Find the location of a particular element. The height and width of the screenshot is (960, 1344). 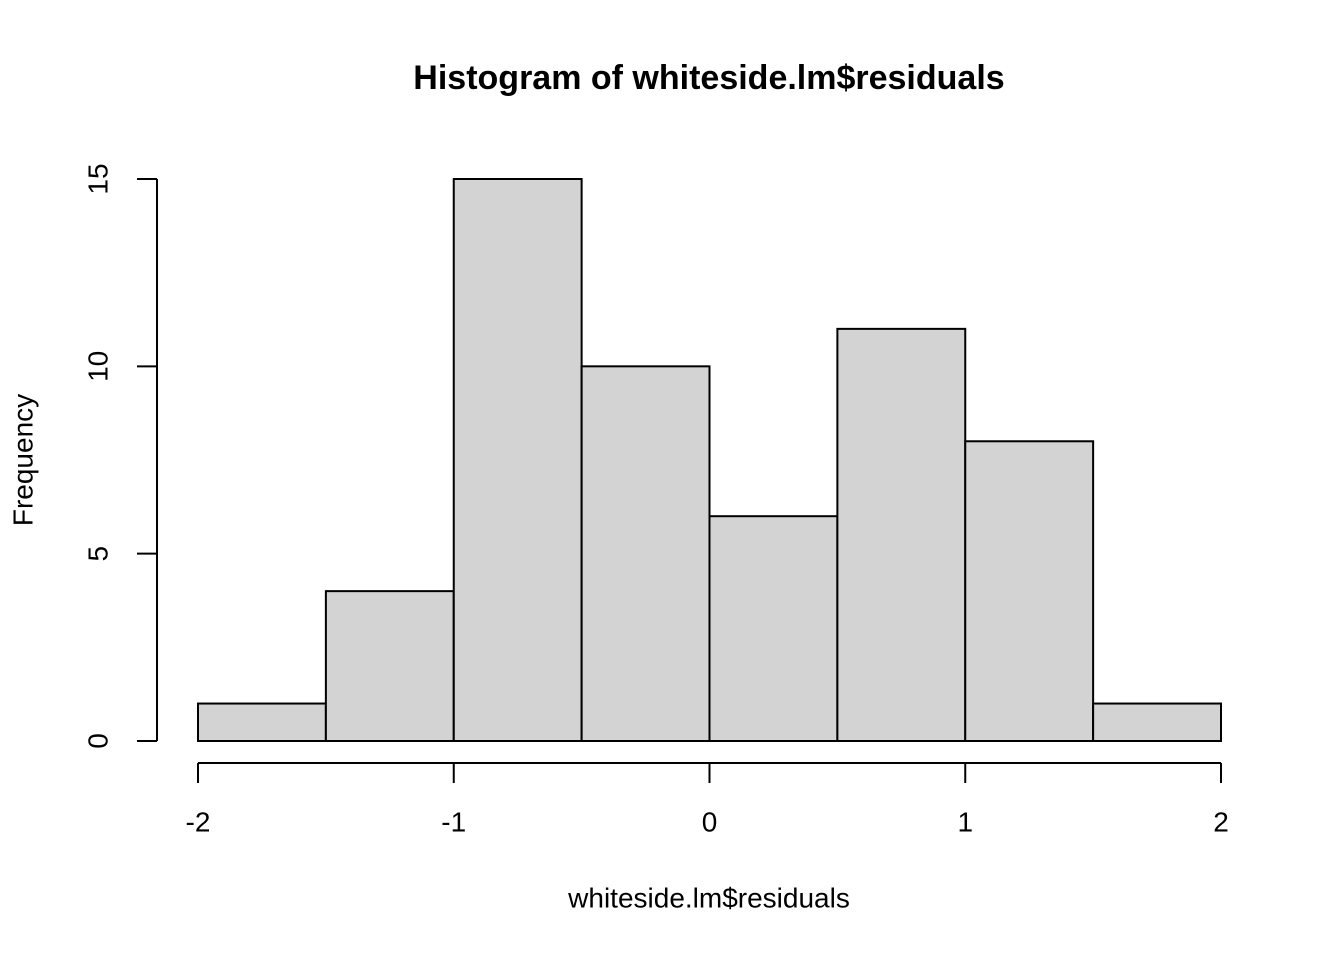

x-tick-label: -2 is located at coordinates (198, 821).